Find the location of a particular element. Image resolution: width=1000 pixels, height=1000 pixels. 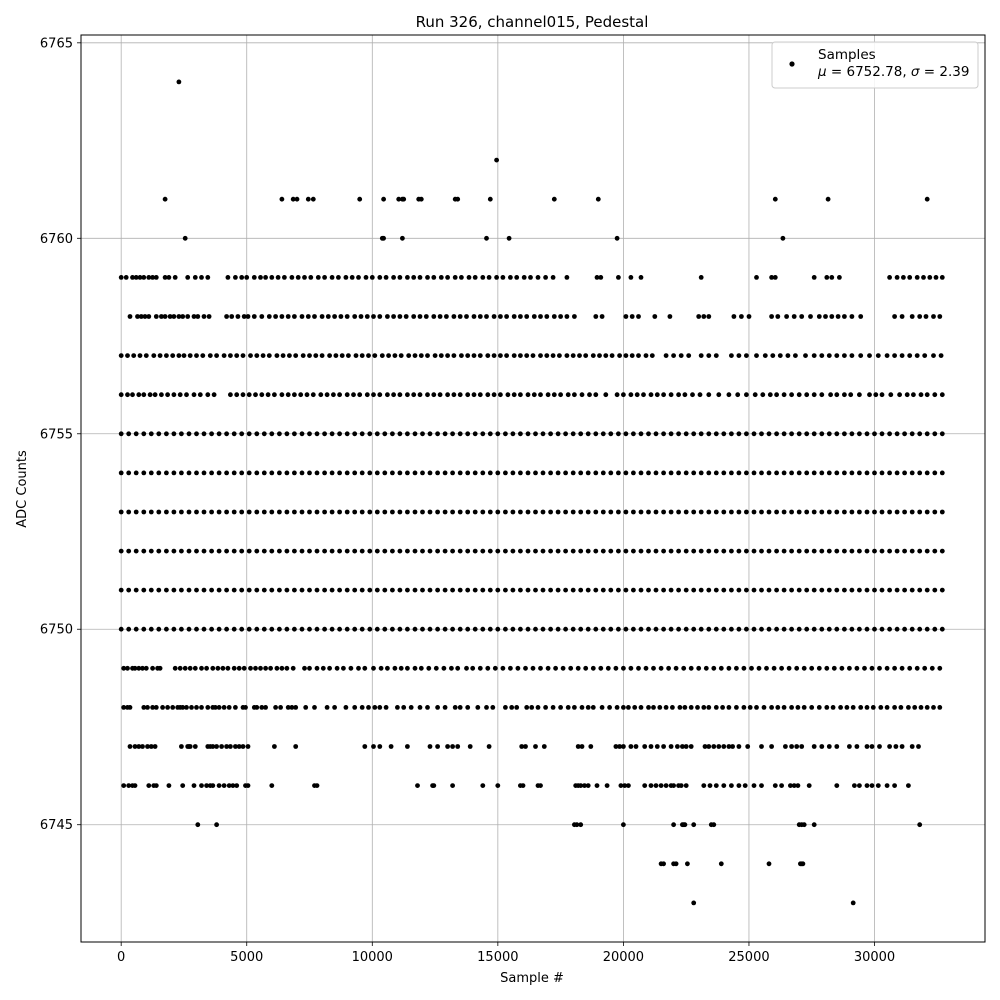

x-tick-label: 30000 is located at coordinates (874, 957).